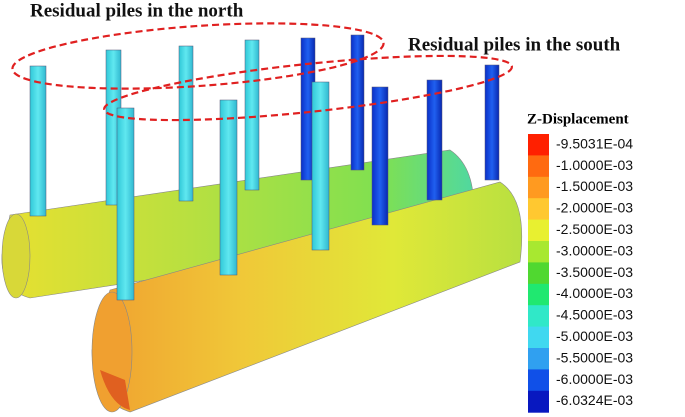  I want to click on legend-label: -4.5000E-03, so click(594, 315).